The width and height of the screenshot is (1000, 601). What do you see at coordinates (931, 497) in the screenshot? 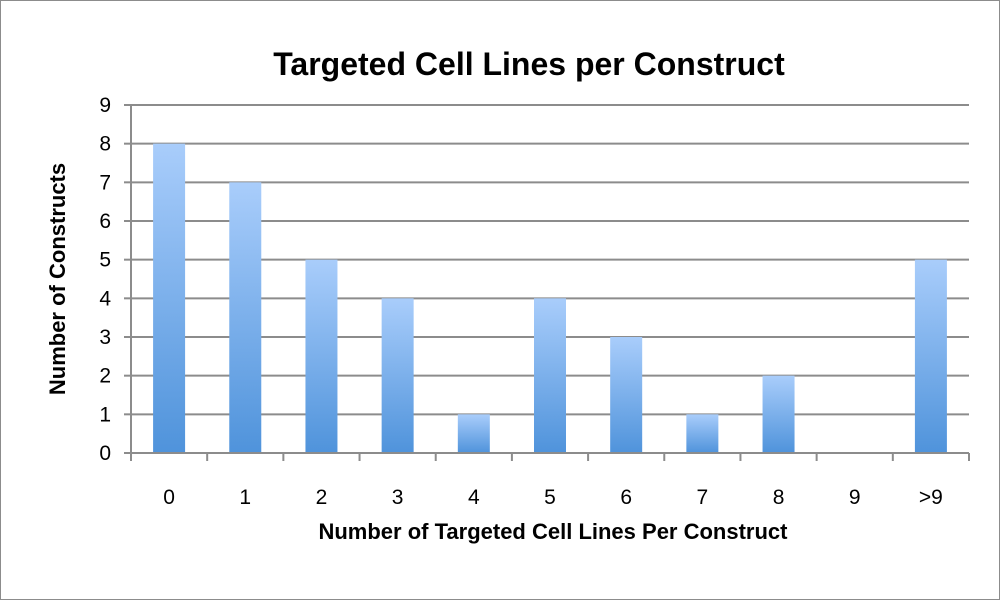
I see `x-tick-label: >9` at bounding box center [931, 497].